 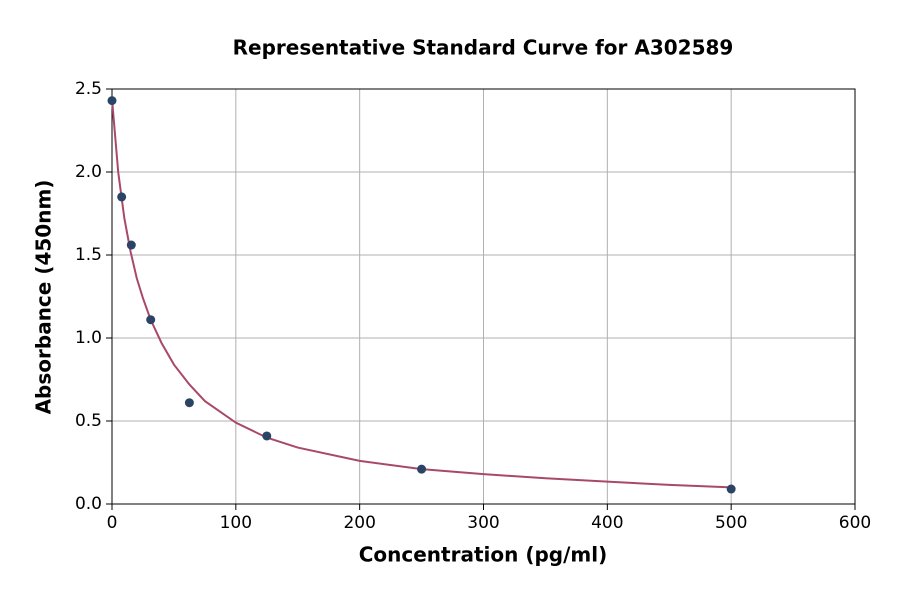 I want to click on x-tick-label: 500, so click(x=731, y=523).